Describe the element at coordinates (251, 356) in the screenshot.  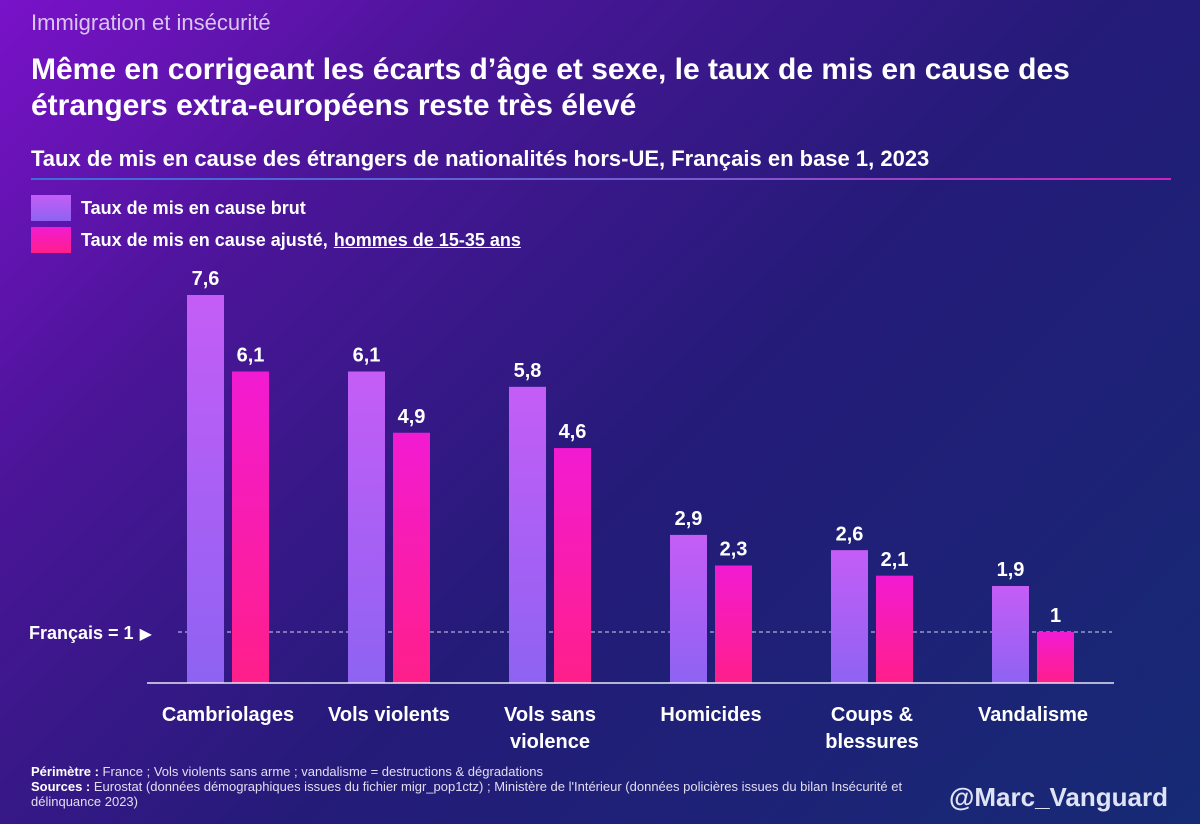
I see `value-label-adj-0: 6,1` at that location.